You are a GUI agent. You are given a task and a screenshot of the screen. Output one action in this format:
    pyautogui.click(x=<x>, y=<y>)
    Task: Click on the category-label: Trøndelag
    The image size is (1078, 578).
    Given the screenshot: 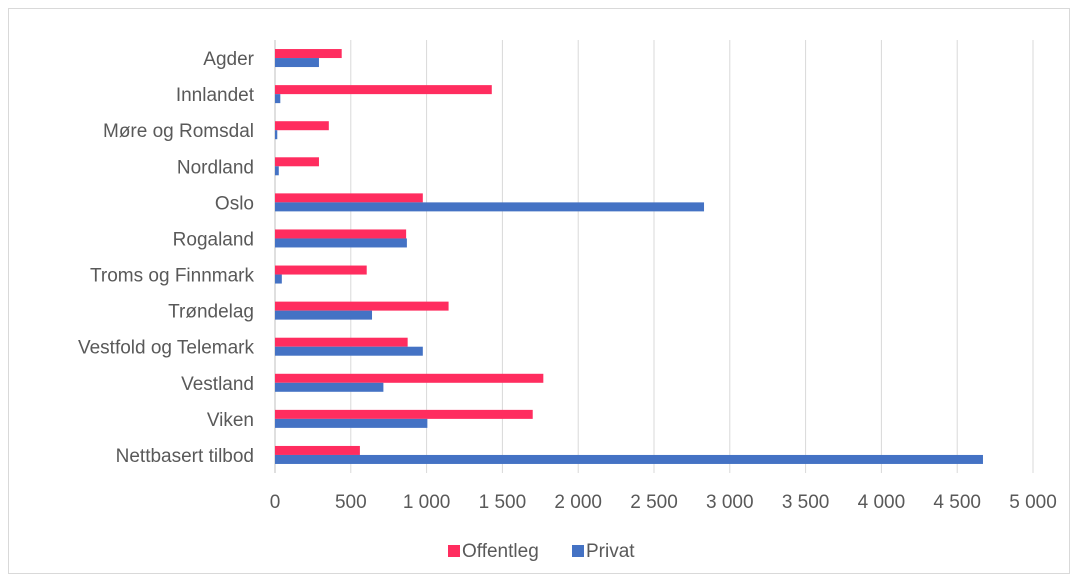 What is the action you would take?
    pyautogui.click(x=211, y=312)
    